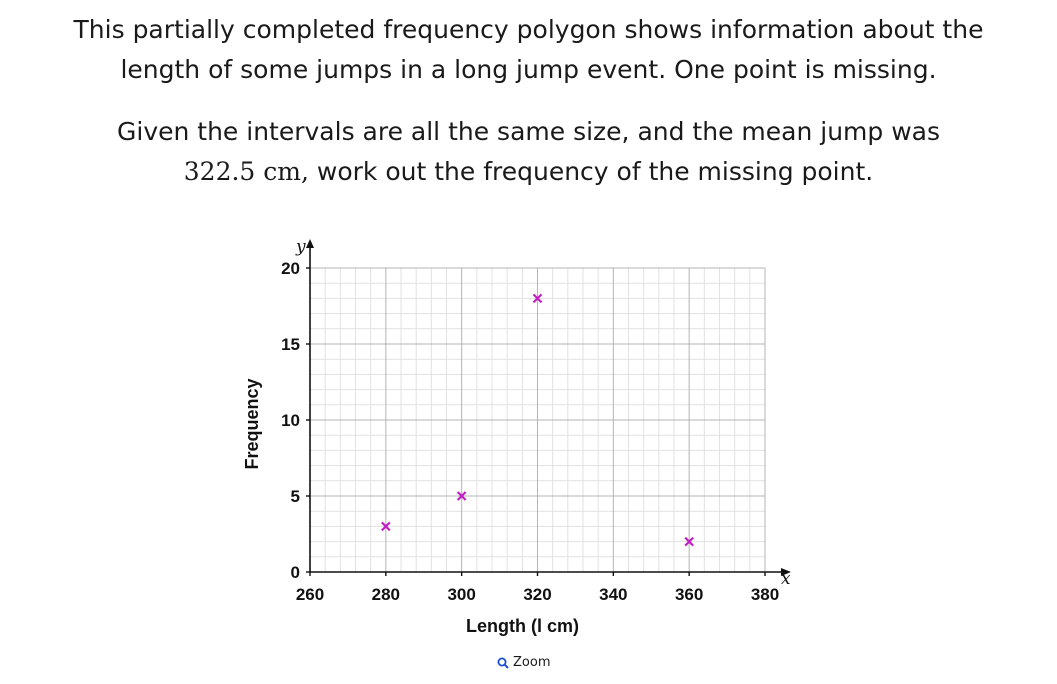 The image size is (1057, 684). Describe the element at coordinates (246, 171) in the screenshot. I see `mean-value: 322.5 cm,` at that location.